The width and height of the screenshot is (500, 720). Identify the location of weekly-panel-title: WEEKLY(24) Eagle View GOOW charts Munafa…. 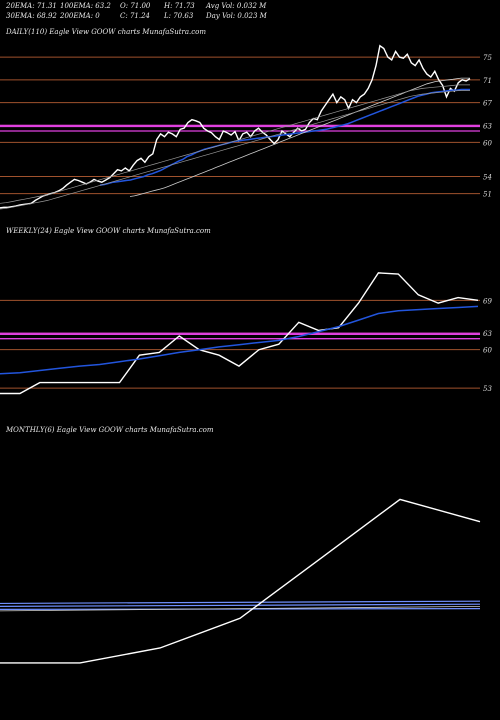
(108, 231).